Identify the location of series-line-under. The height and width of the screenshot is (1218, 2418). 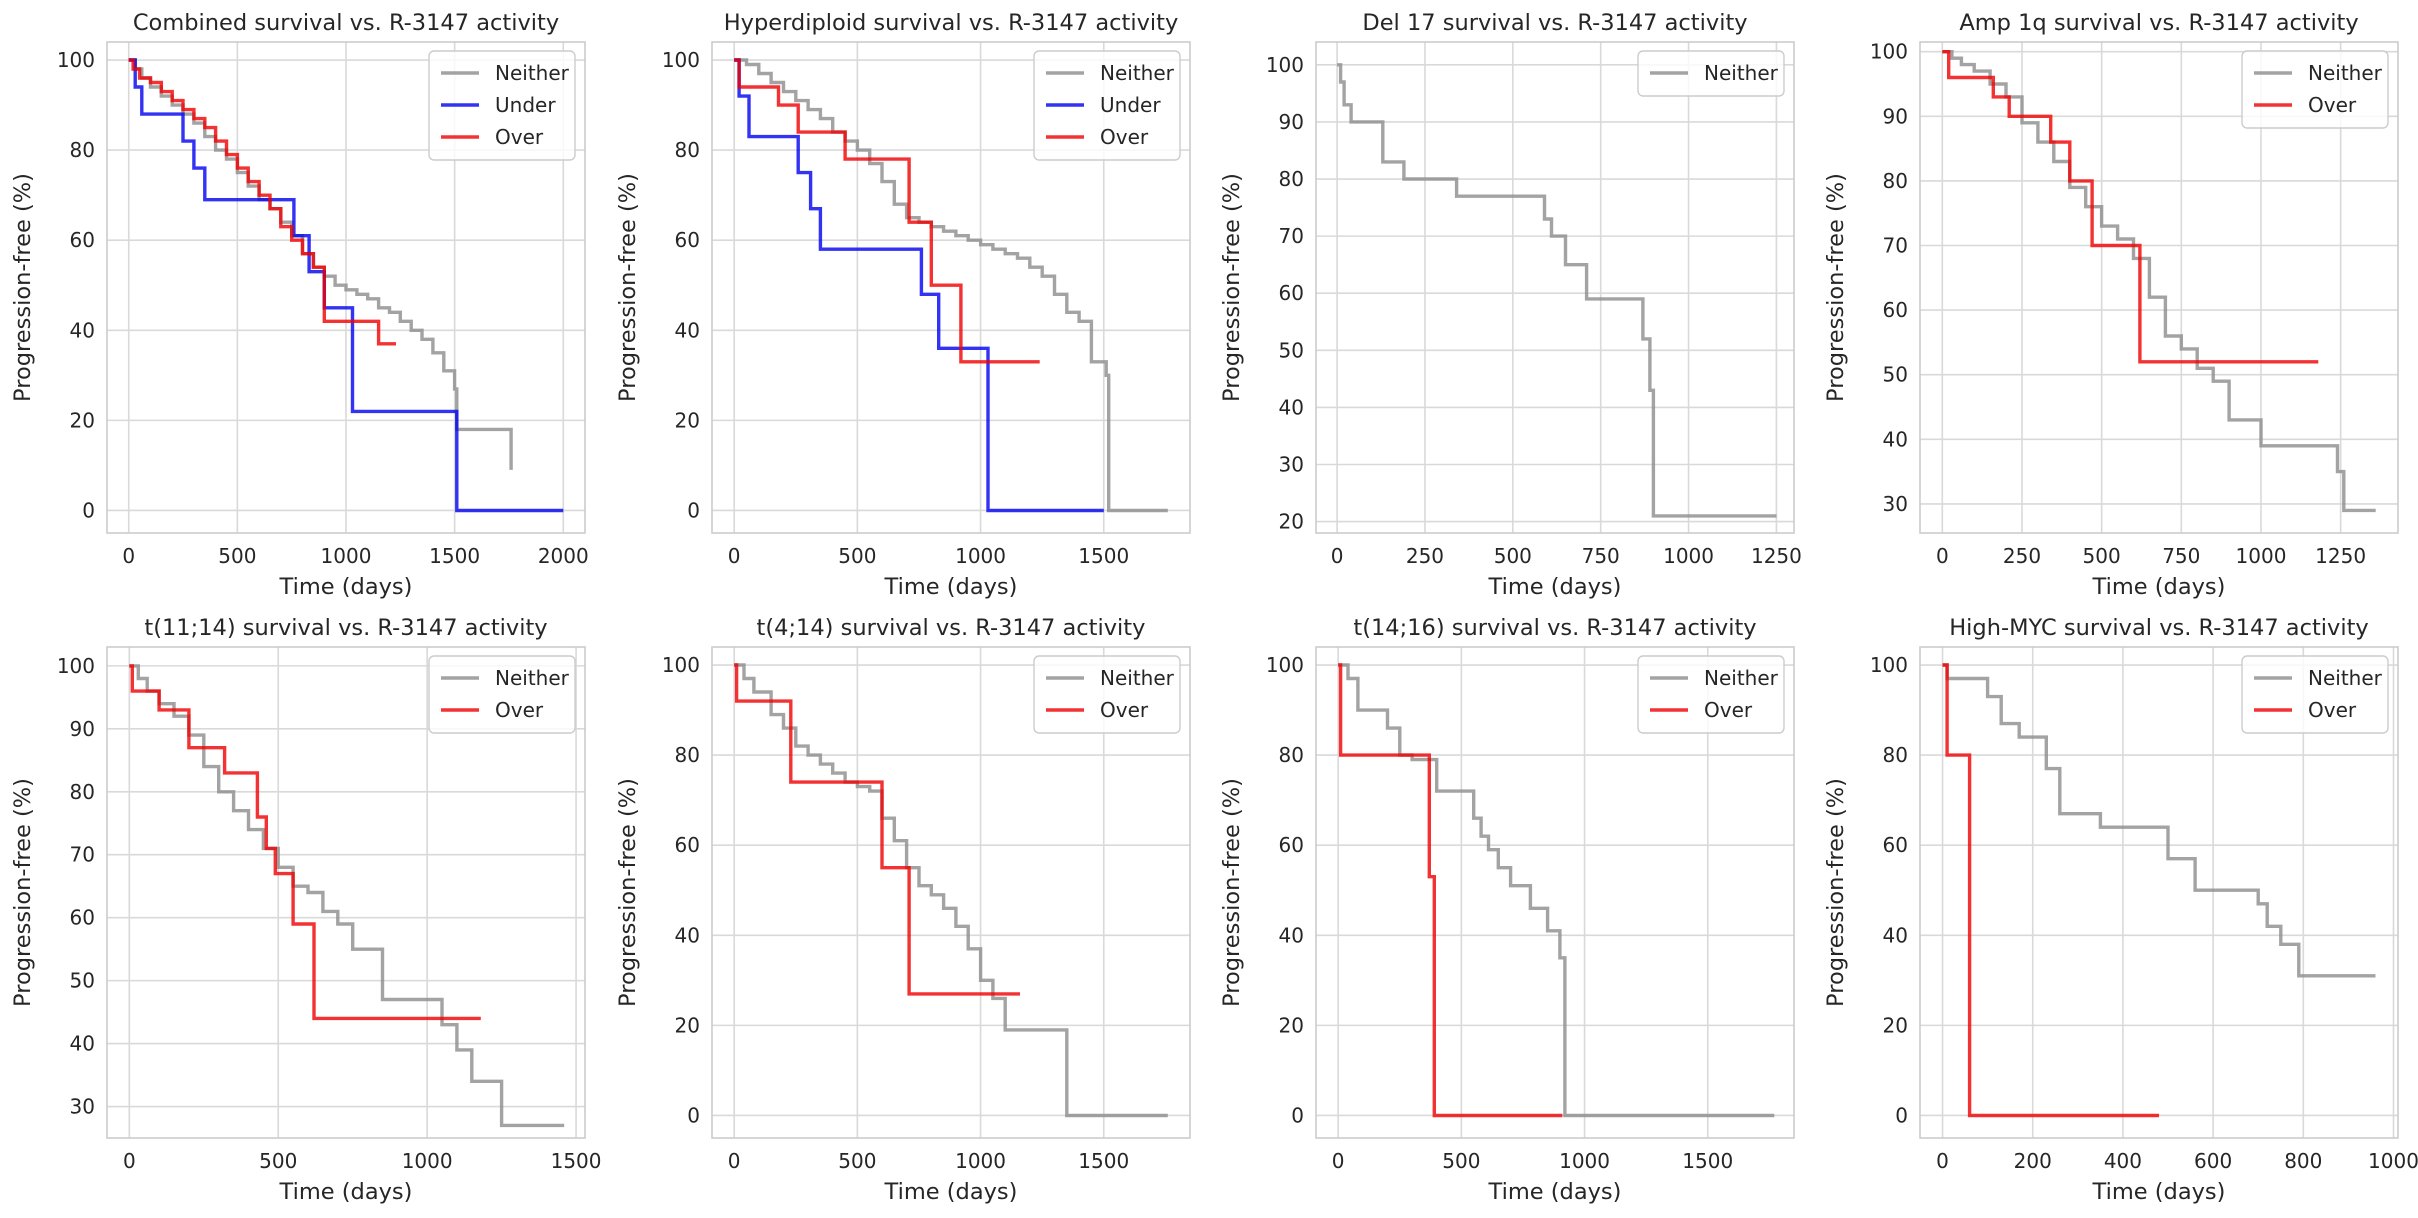
(346, 285).